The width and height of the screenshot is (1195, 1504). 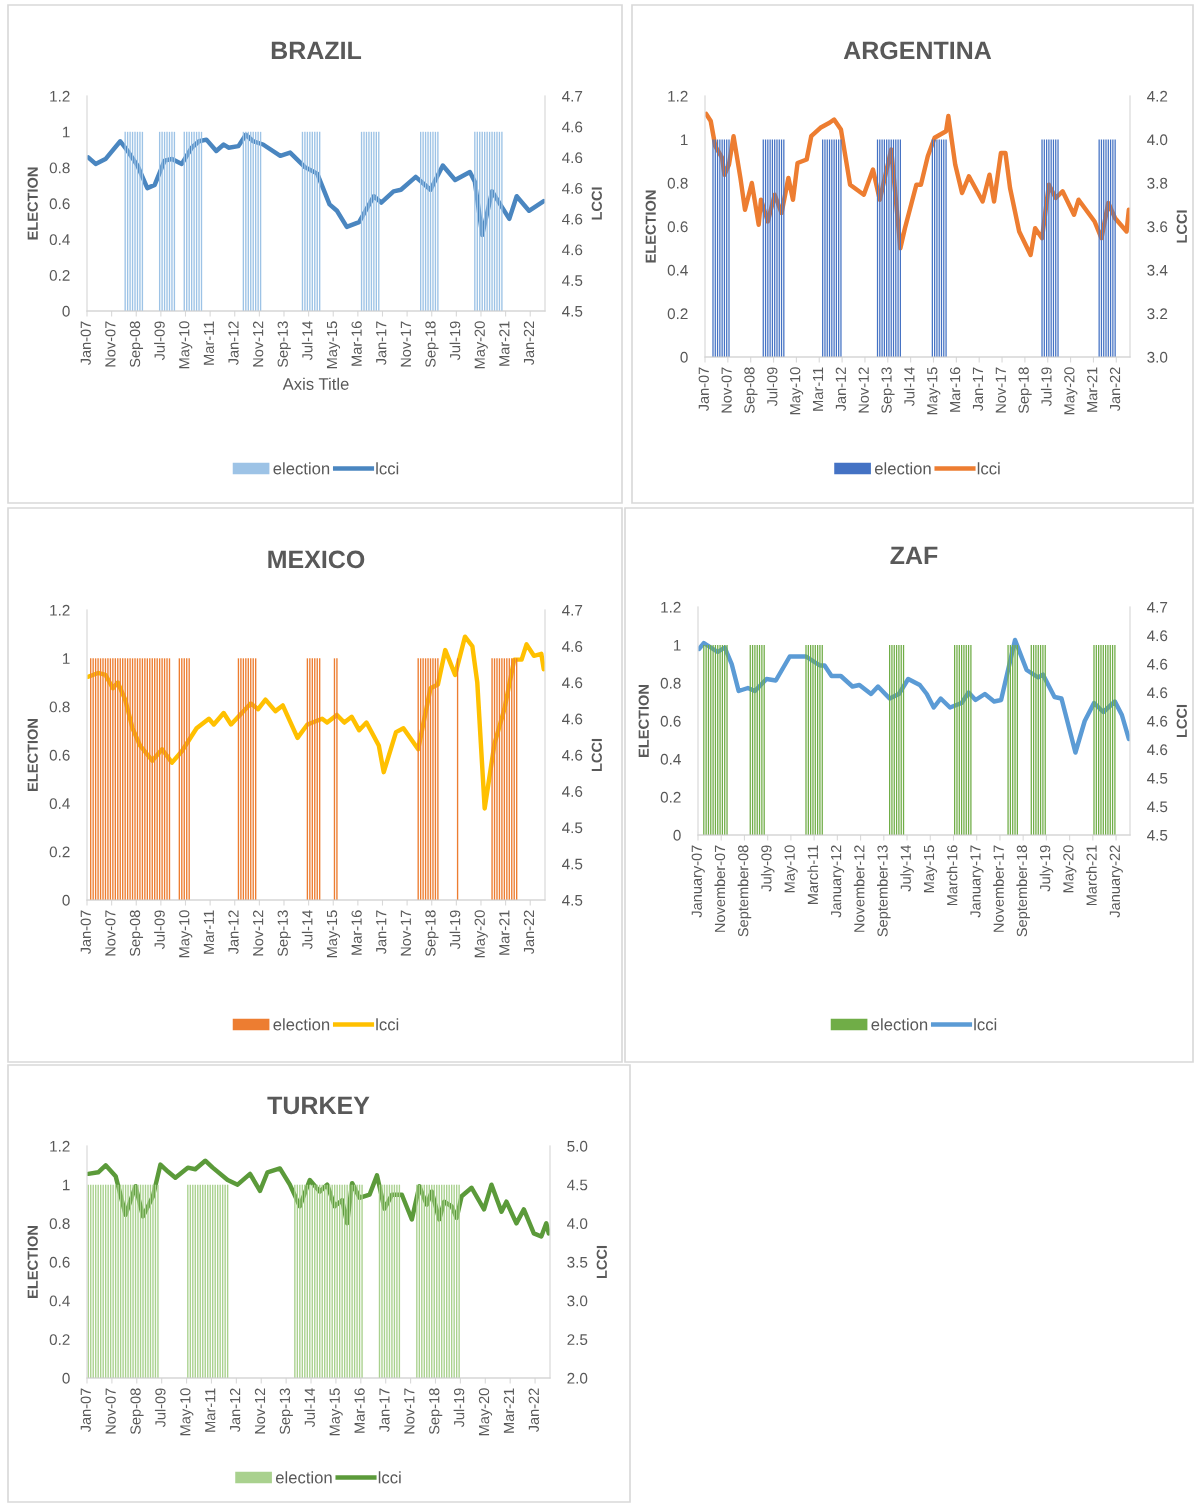 What do you see at coordinates (59, 204) in the screenshot?
I see `y-tick-label: 0.6` at bounding box center [59, 204].